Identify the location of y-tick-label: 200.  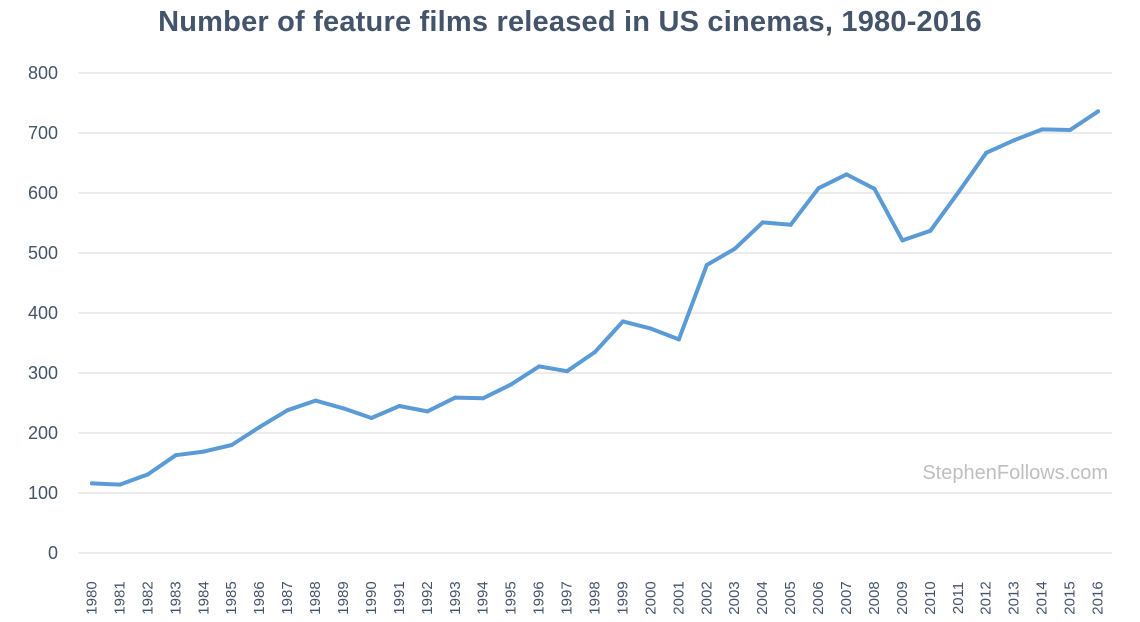
(43, 433).